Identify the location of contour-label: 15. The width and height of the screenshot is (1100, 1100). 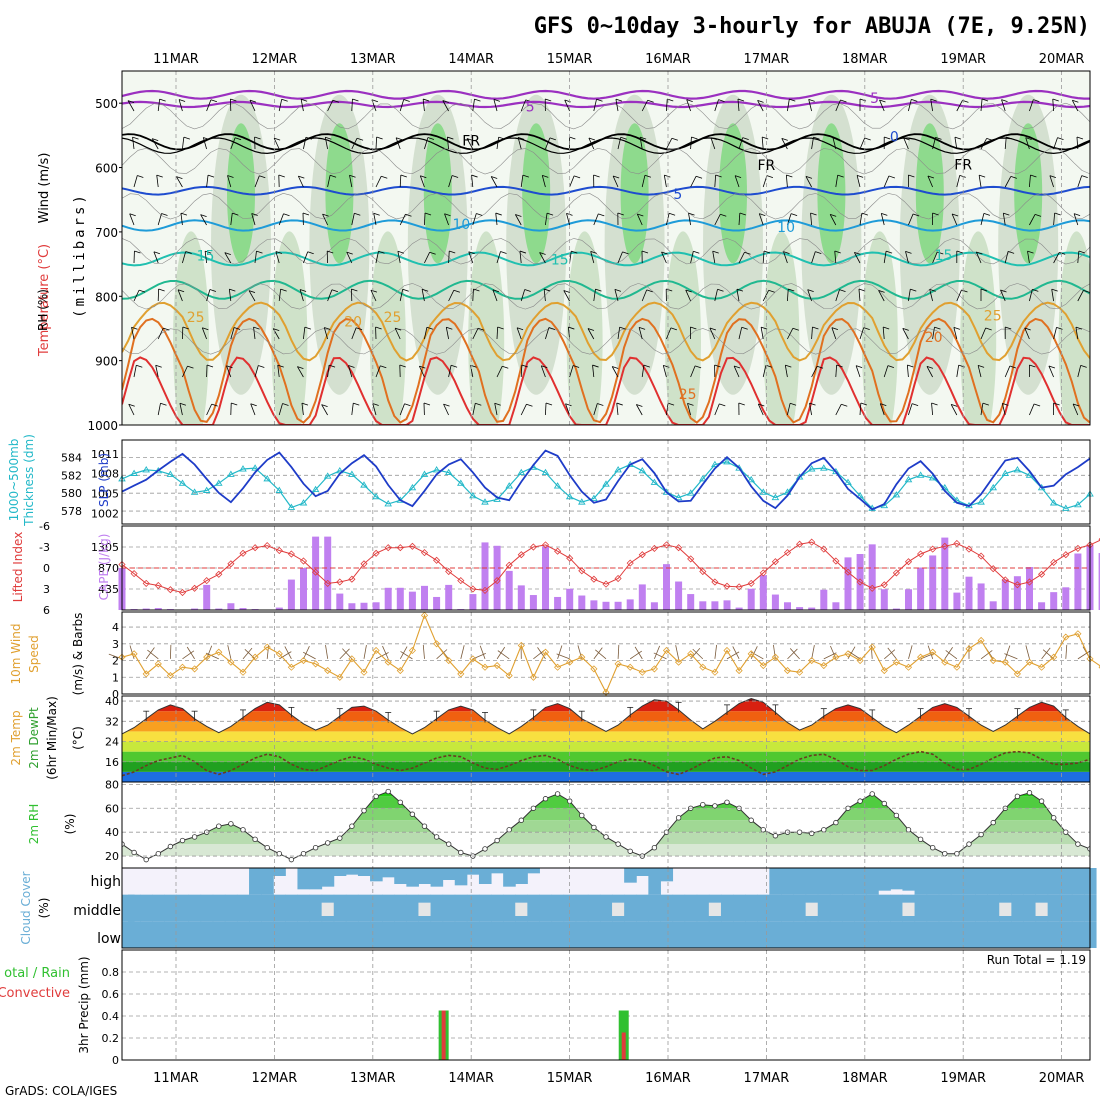
(560, 261).